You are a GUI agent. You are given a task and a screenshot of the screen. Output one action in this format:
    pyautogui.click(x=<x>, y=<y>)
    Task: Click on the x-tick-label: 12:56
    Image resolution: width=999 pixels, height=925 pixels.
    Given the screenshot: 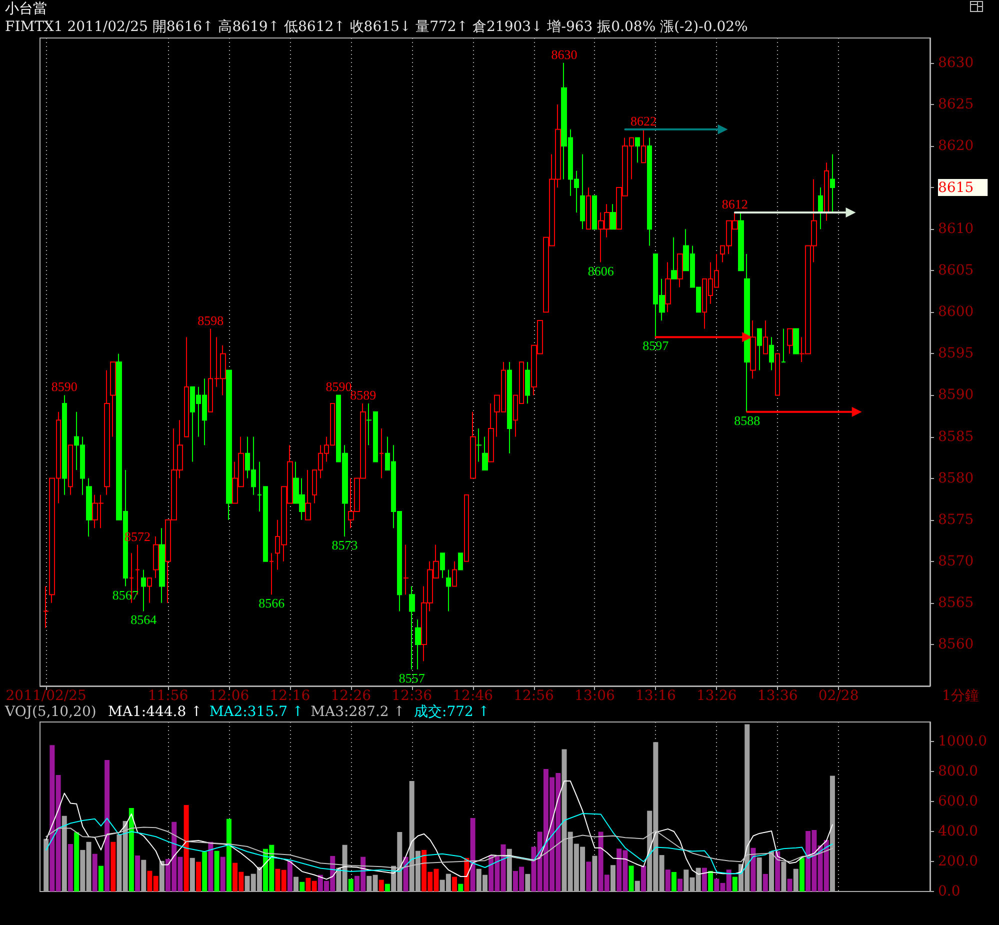 What is the action you would take?
    pyautogui.click(x=534, y=696)
    